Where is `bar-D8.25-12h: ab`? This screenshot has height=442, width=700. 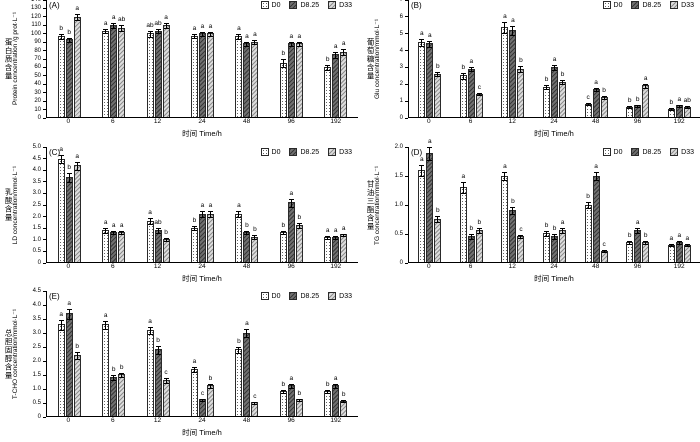 bar-D8.25-12h: ab is located at coordinates (158, 241).